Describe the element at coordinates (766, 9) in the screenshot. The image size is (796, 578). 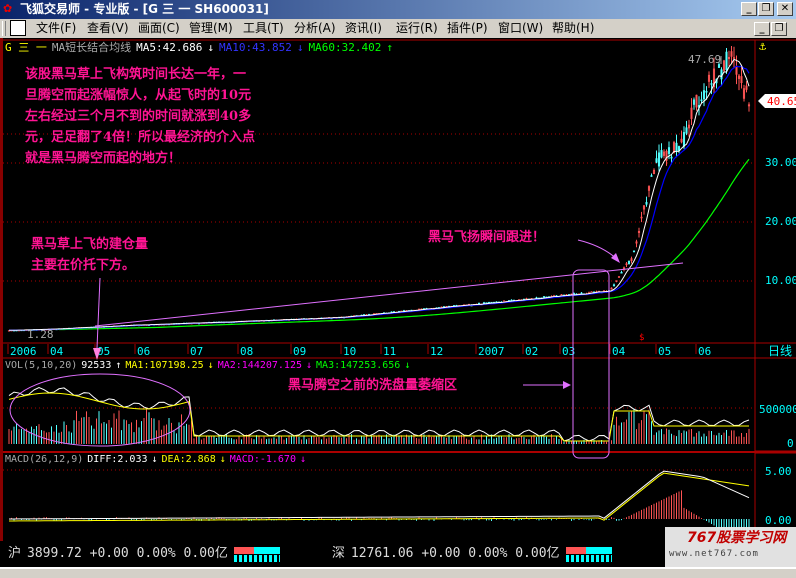
I see `restore-button: ❐` at that location.